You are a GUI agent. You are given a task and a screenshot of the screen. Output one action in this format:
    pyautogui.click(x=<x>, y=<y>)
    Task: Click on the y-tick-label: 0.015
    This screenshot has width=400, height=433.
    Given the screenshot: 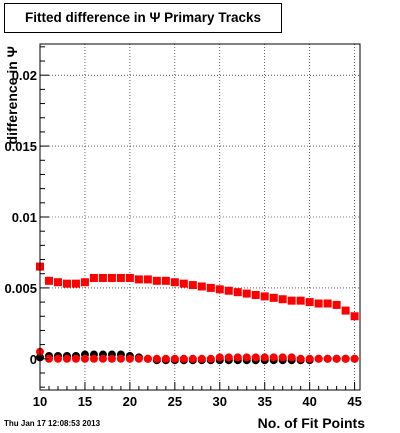 What is the action you would take?
    pyautogui.click(x=20, y=146)
    